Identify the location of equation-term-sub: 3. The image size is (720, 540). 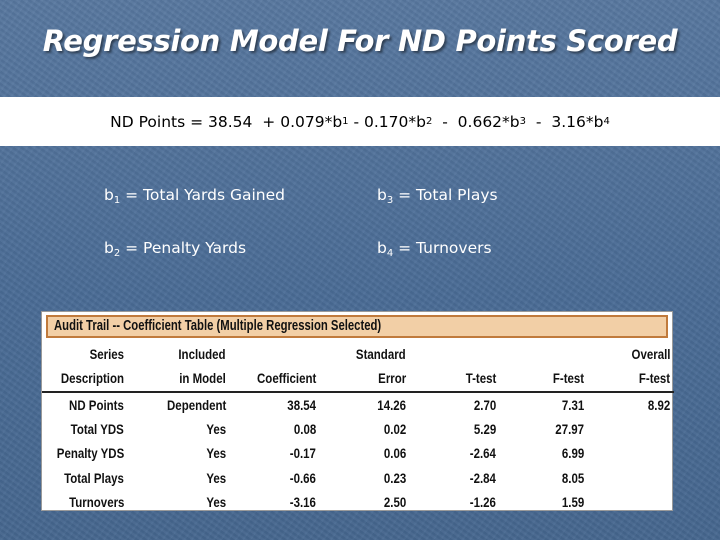
(523, 121).